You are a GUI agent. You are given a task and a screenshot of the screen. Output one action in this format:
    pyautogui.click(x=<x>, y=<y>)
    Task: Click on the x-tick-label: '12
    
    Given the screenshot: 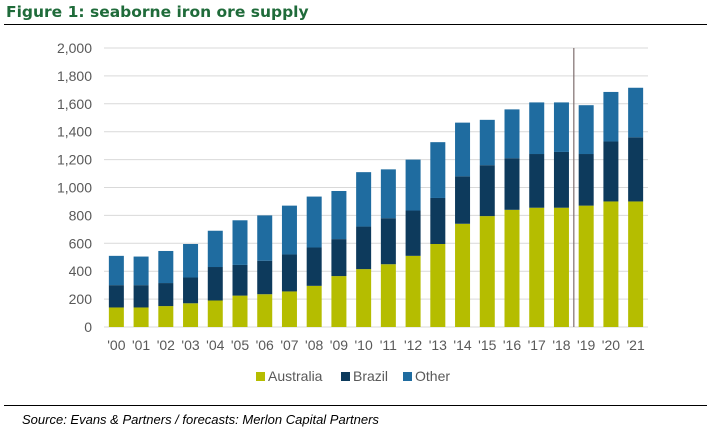 What is the action you would take?
    pyautogui.click(x=413, y=345)
    